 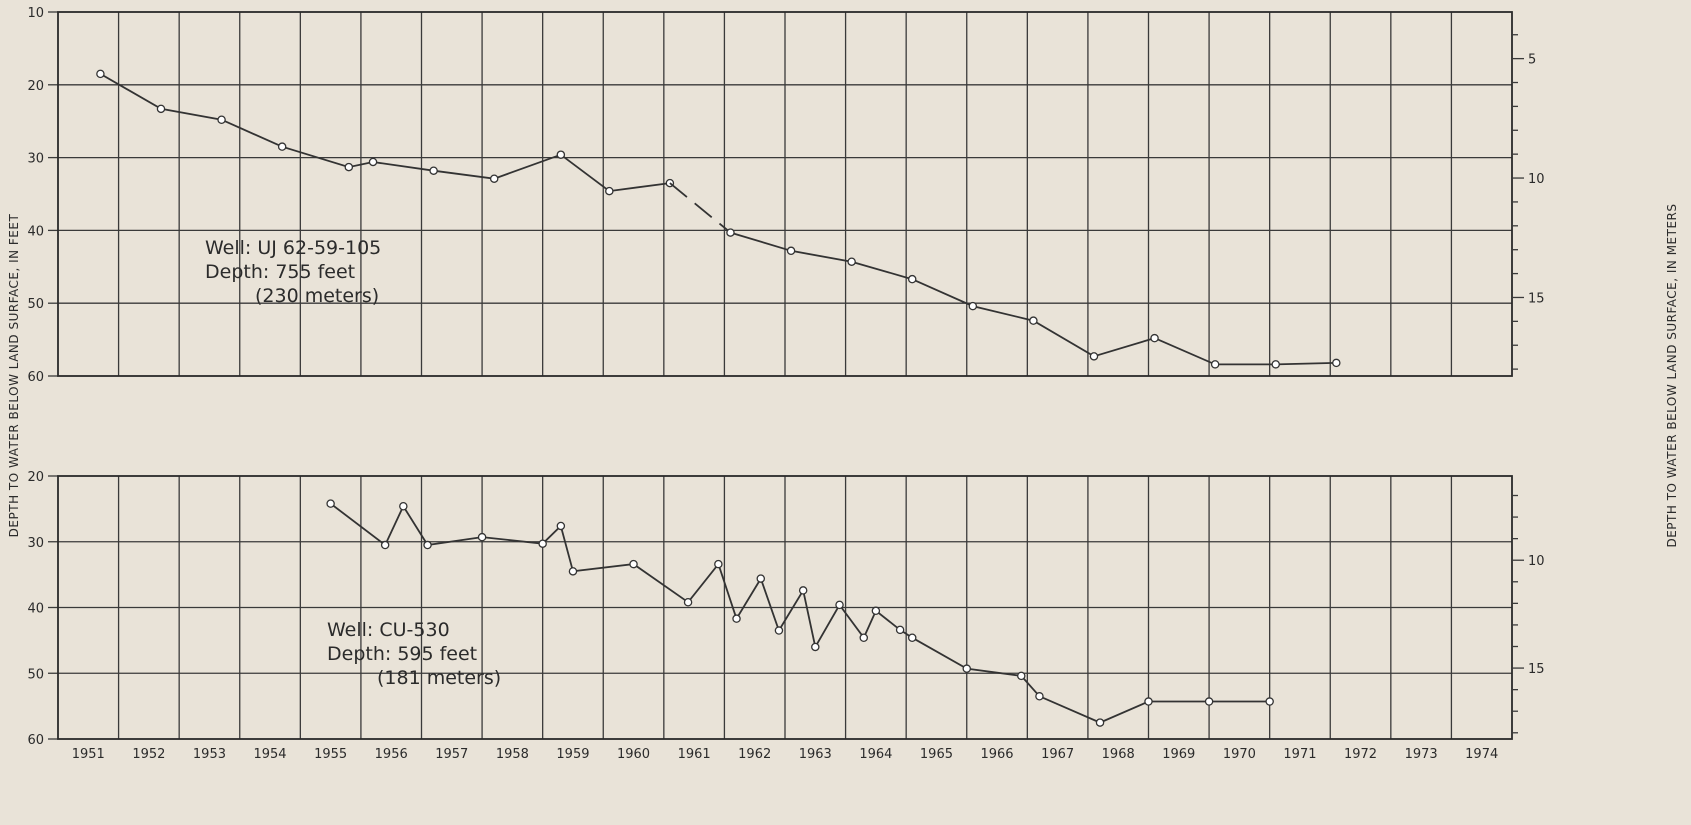 What do you see at coordinates (1536, 669) in the screenshot?
I see `panel2-right-tick-label: 15` at bounding box center [1536, 669].